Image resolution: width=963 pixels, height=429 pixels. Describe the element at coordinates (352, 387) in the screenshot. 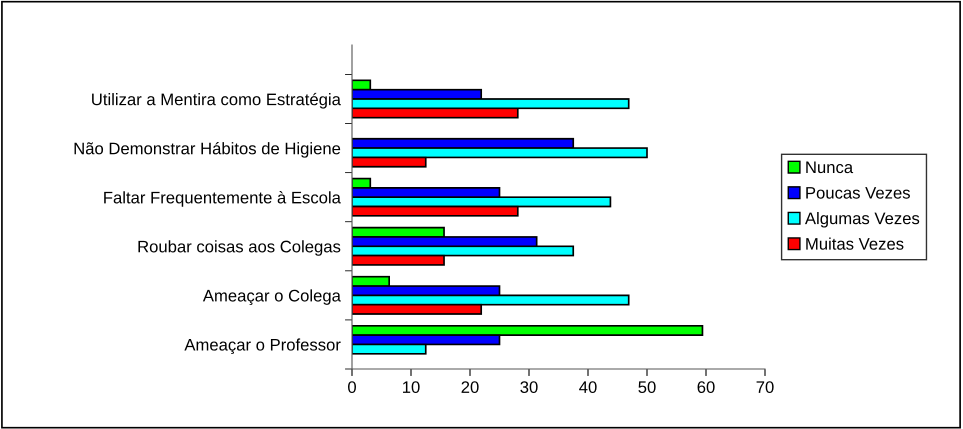

I see `x-tick-label: 0` at that location.